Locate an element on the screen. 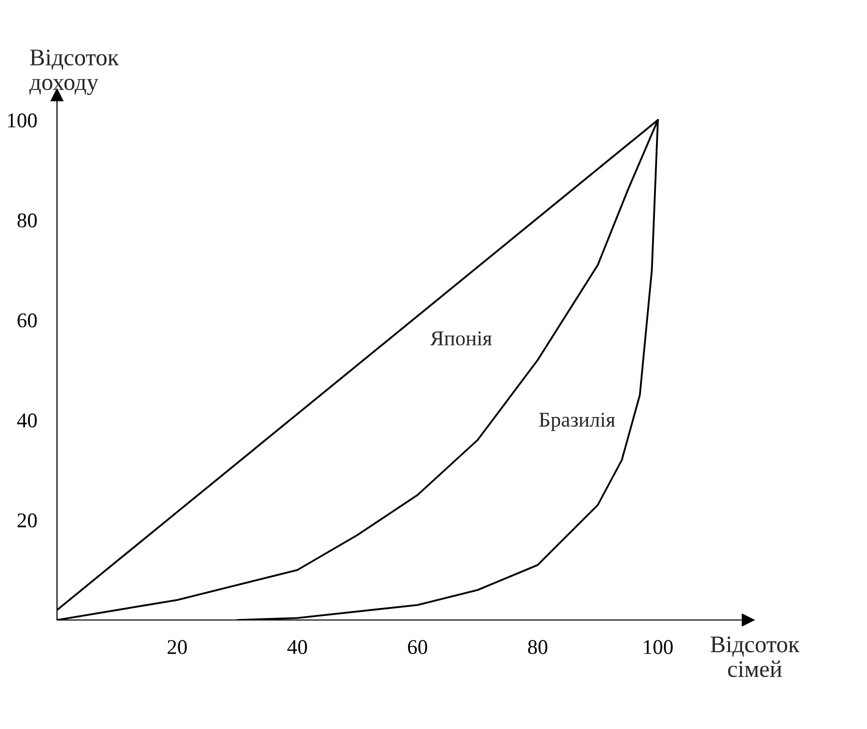 The image size is (867, 729). y-tick-label: 60 is located at coordinates (27, 320).